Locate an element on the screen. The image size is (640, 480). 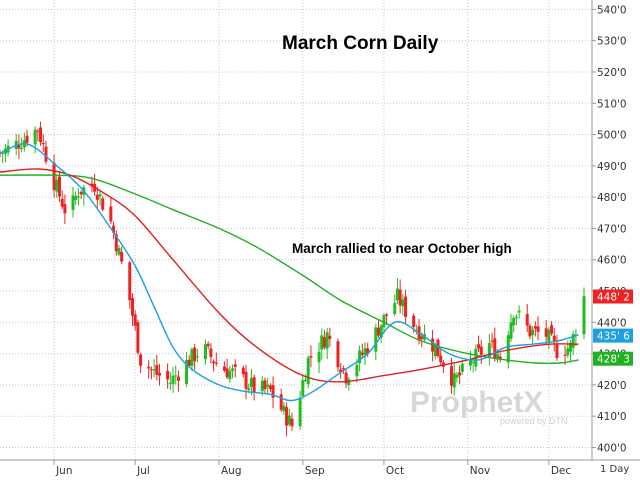
x-tick-label: Nov is located at coordinates (480, 471).